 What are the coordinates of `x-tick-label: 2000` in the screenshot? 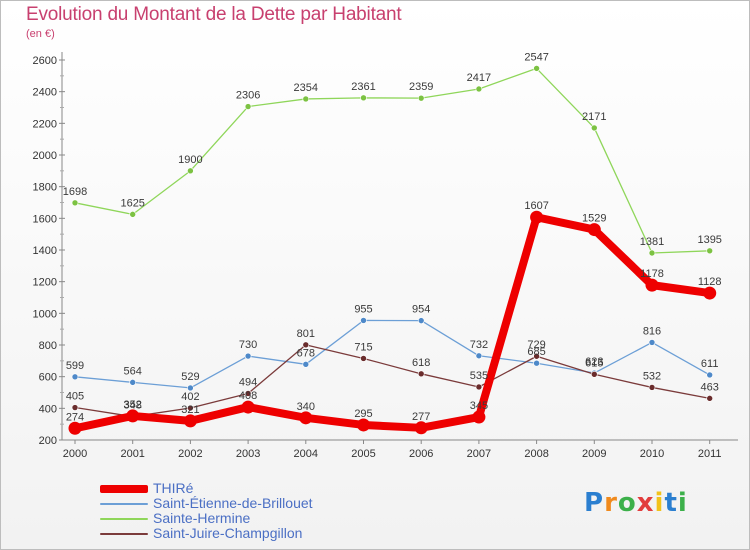 It's located at (75, 454).